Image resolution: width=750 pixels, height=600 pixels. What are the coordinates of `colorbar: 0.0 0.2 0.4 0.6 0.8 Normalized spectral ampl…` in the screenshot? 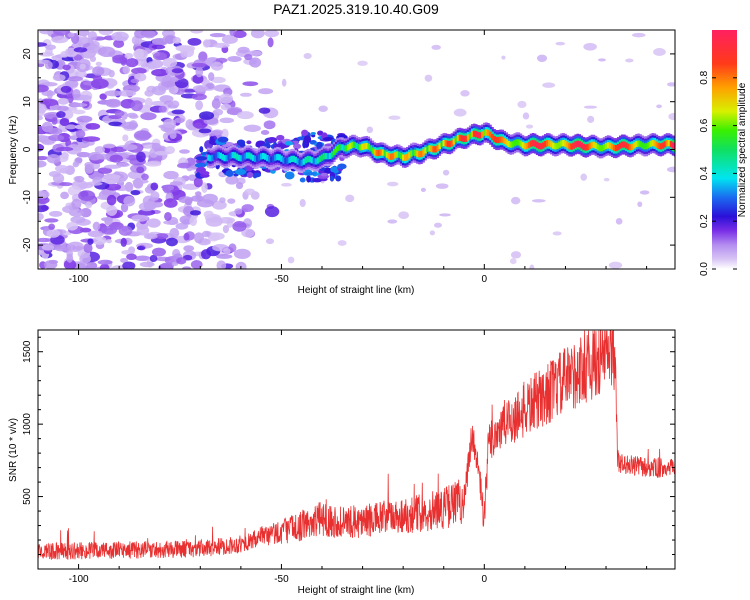 It's located at (723, 153).